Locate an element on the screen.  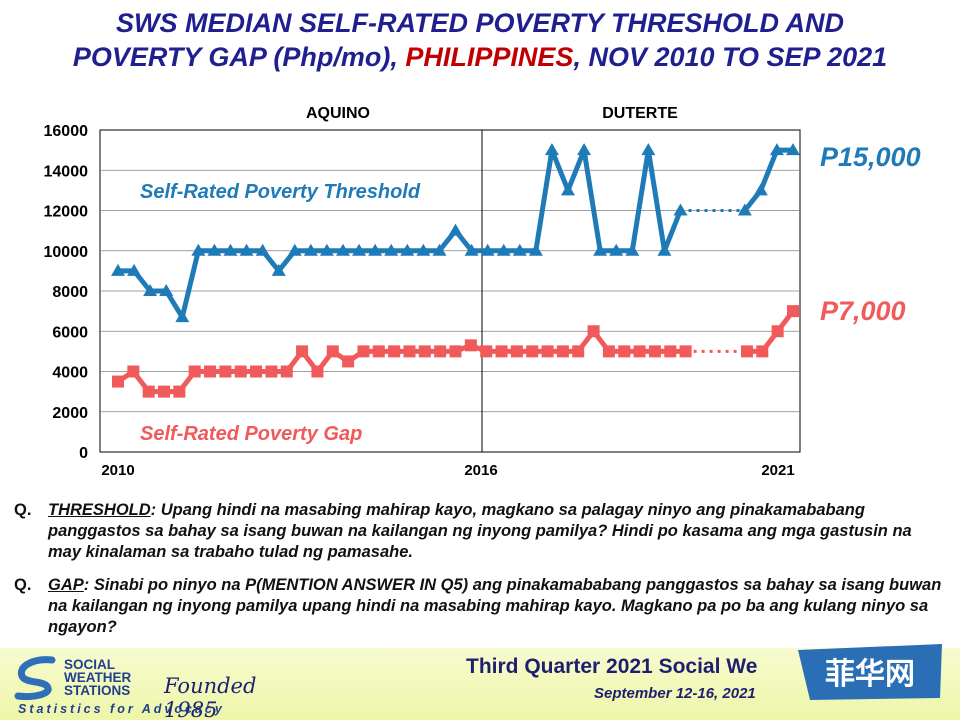
org-line-2: WEATHER is located at coordinates (98, 677).